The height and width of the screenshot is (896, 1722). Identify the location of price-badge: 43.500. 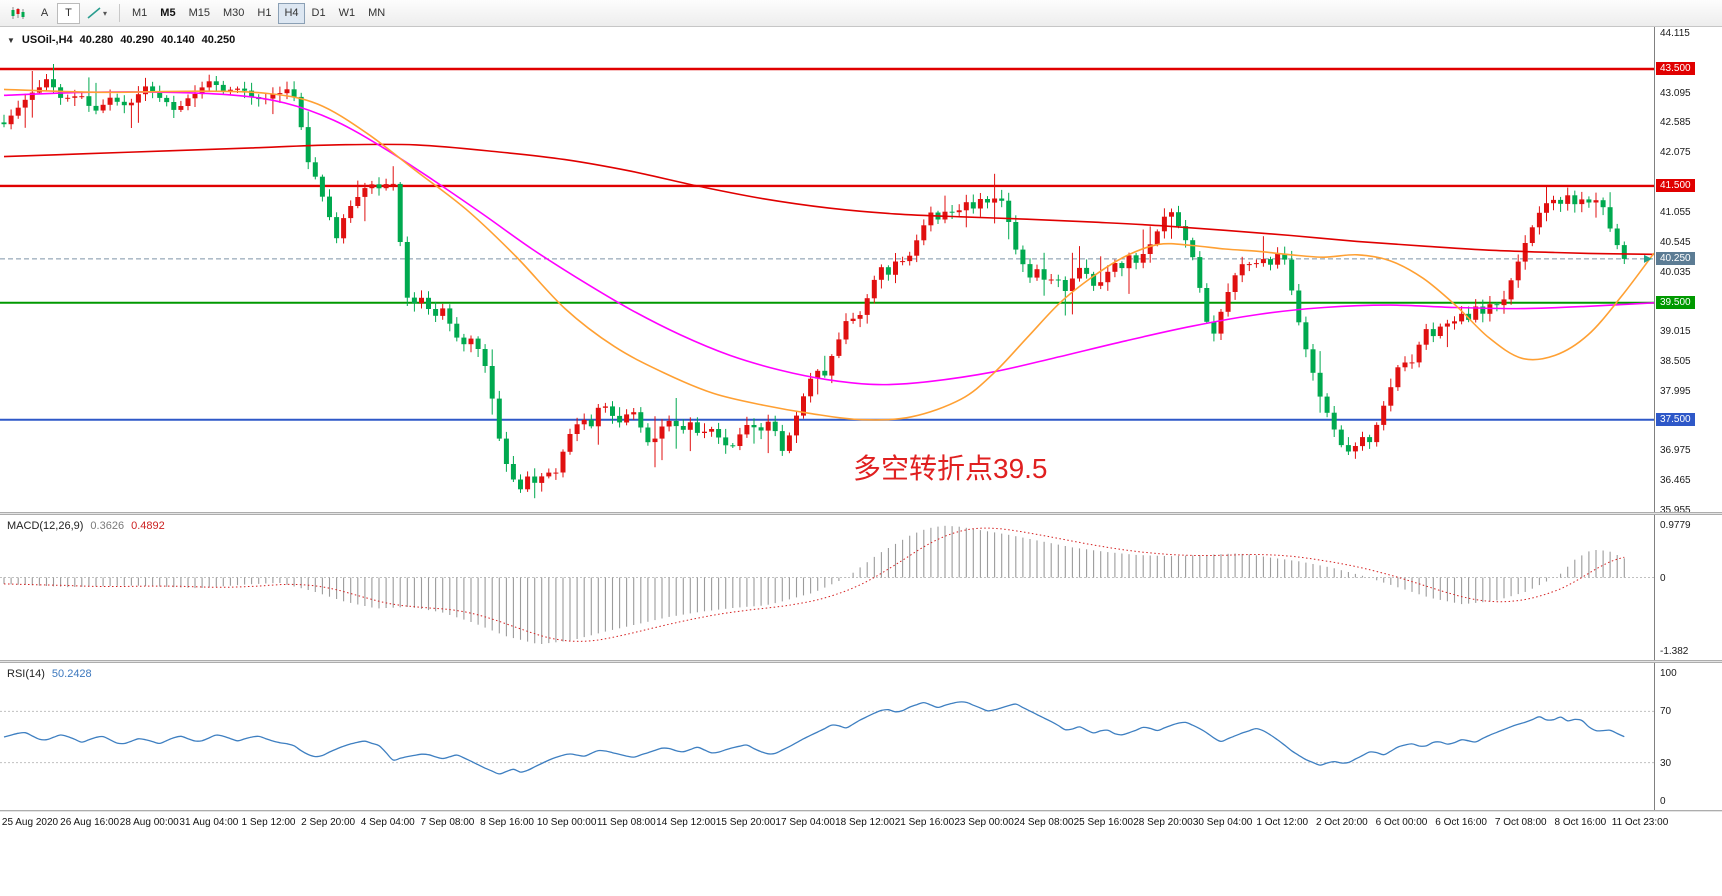
(1675, 68).